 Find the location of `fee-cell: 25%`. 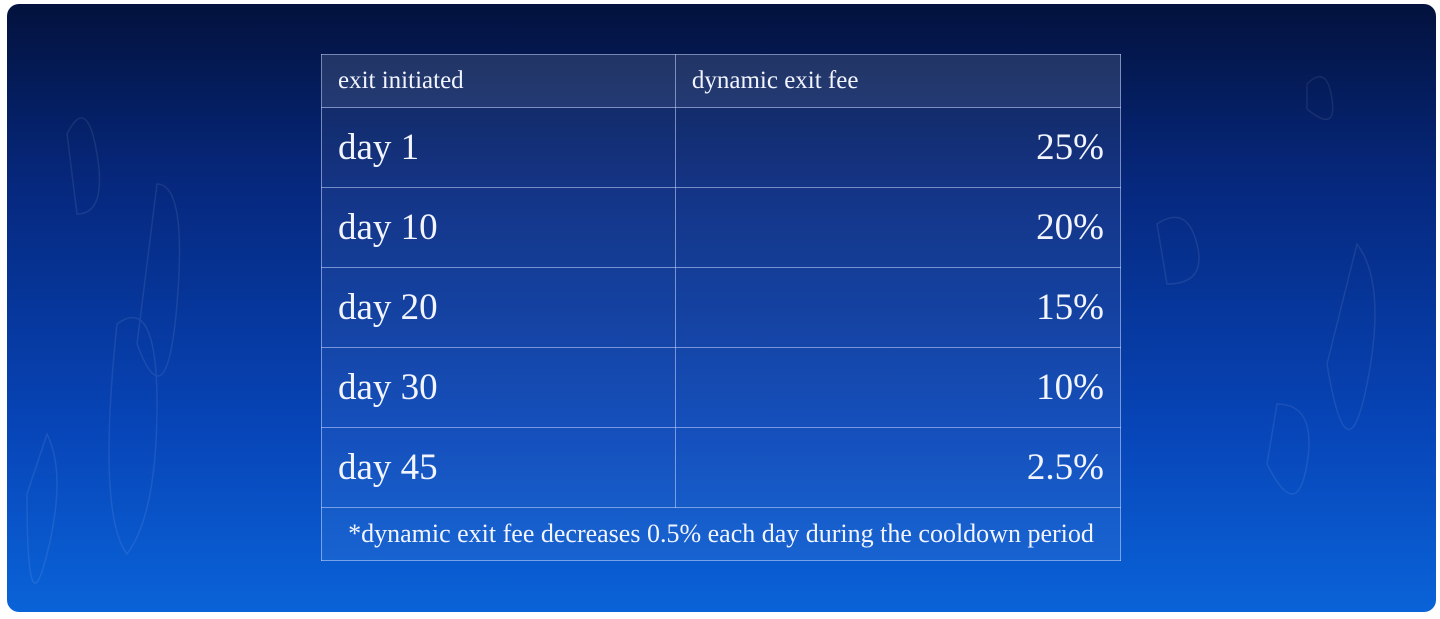

fee-cell: 25% is located at coordinates (898, 147).